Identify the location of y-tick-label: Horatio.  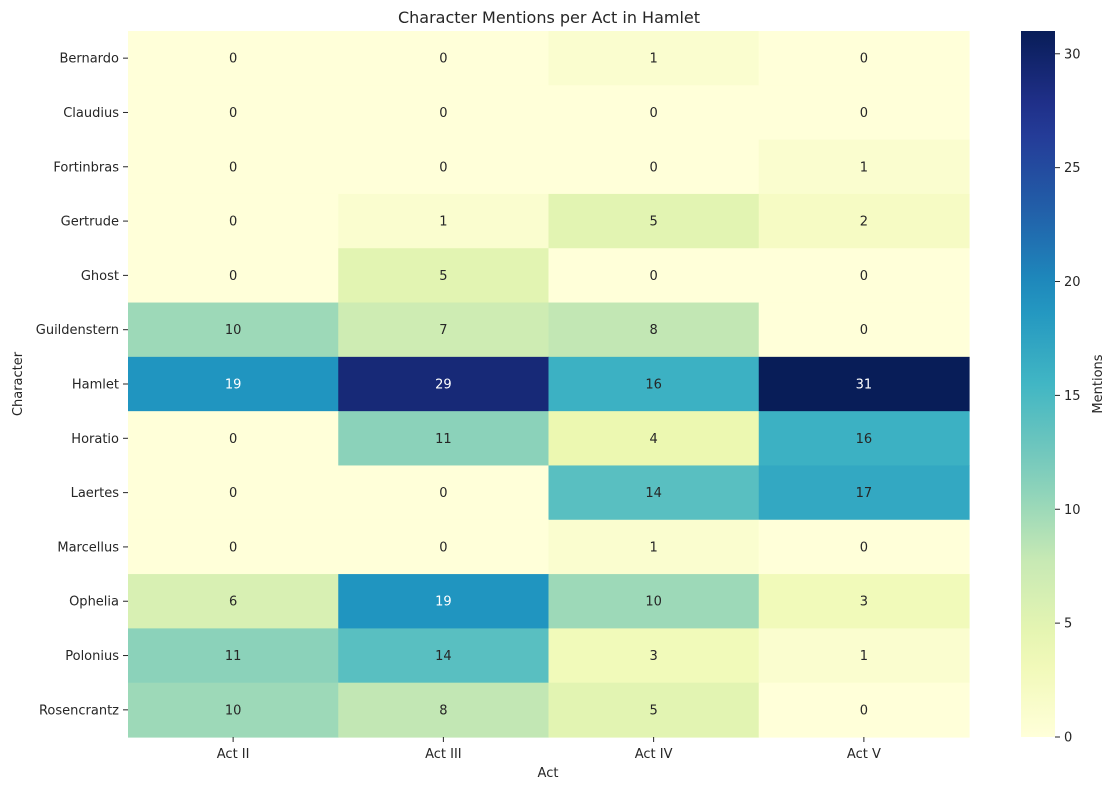
(95, 439).